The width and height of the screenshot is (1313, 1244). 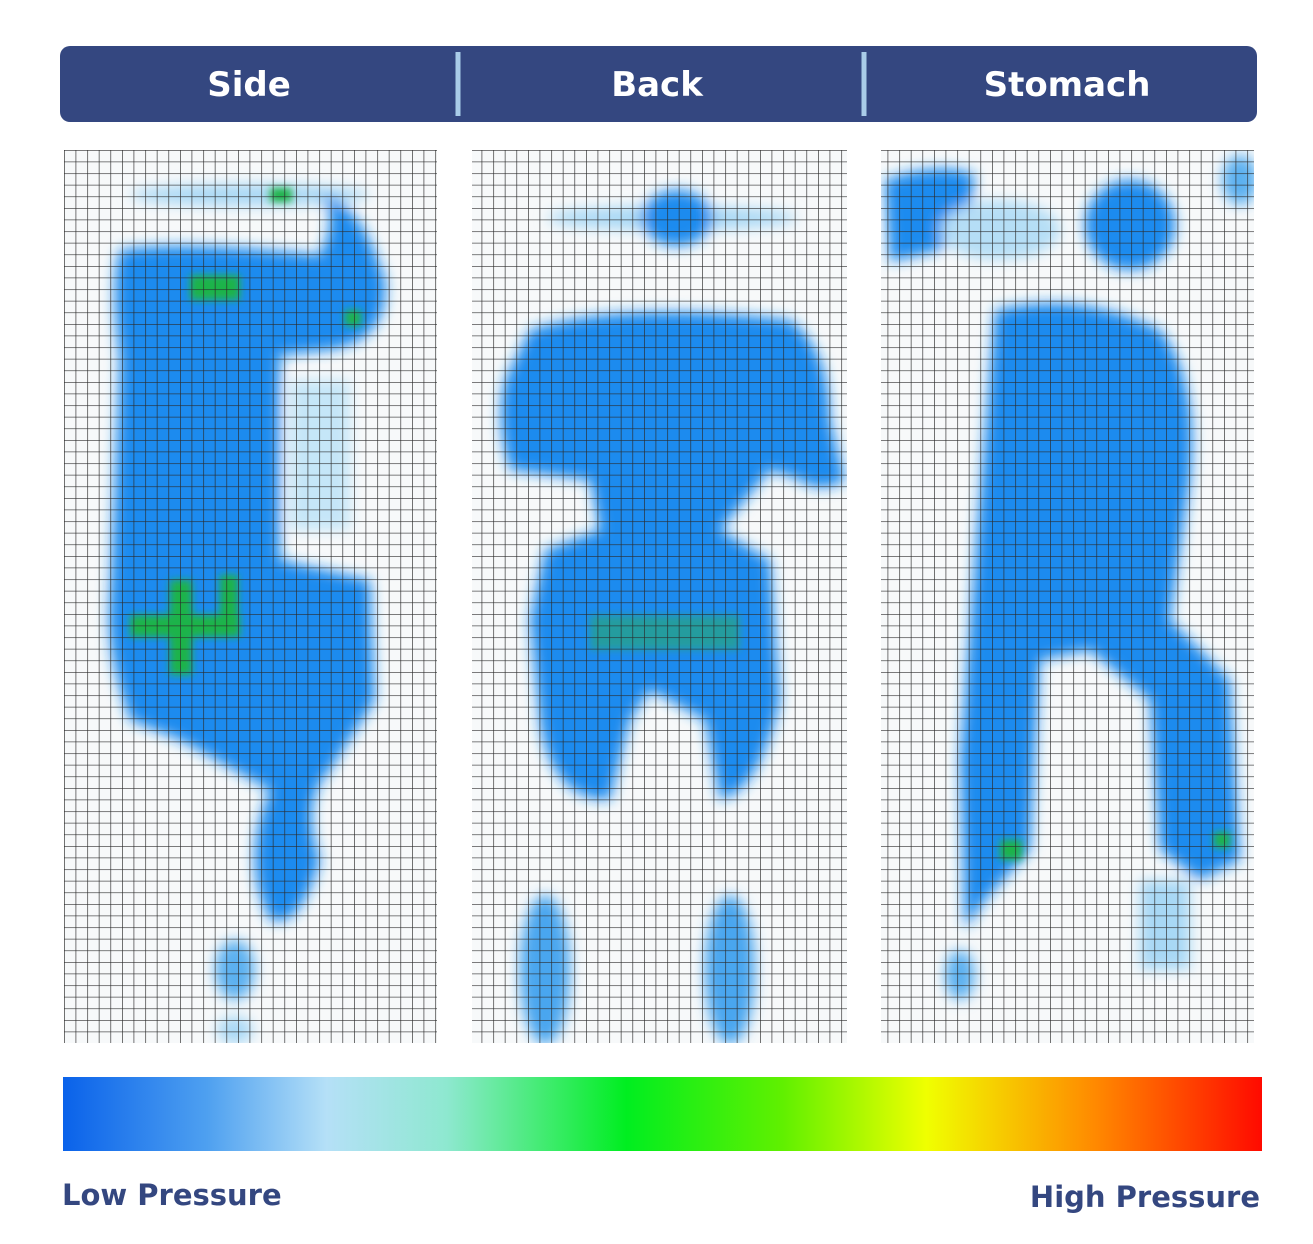 I want to click on tab-bar, so click(x=658, y=84).